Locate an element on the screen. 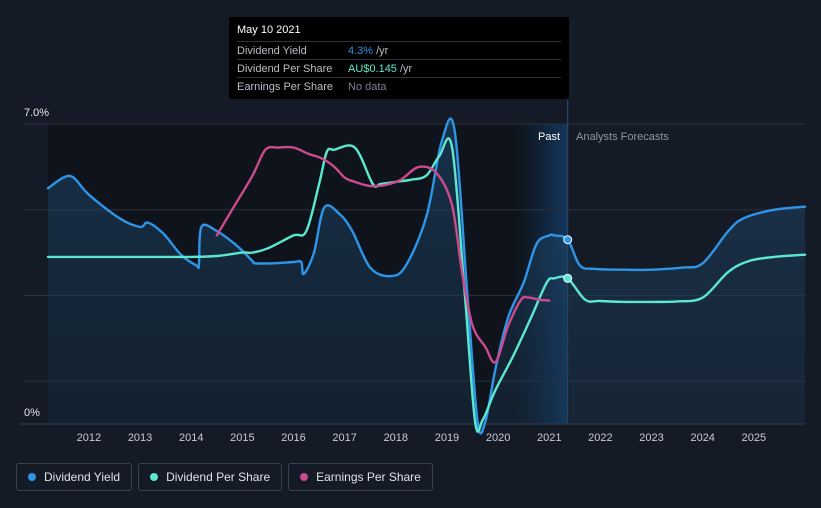 The height and width of the screenshot is (508, 821). legend-label: Dividend Per Share is located at coordinates (218, 477).